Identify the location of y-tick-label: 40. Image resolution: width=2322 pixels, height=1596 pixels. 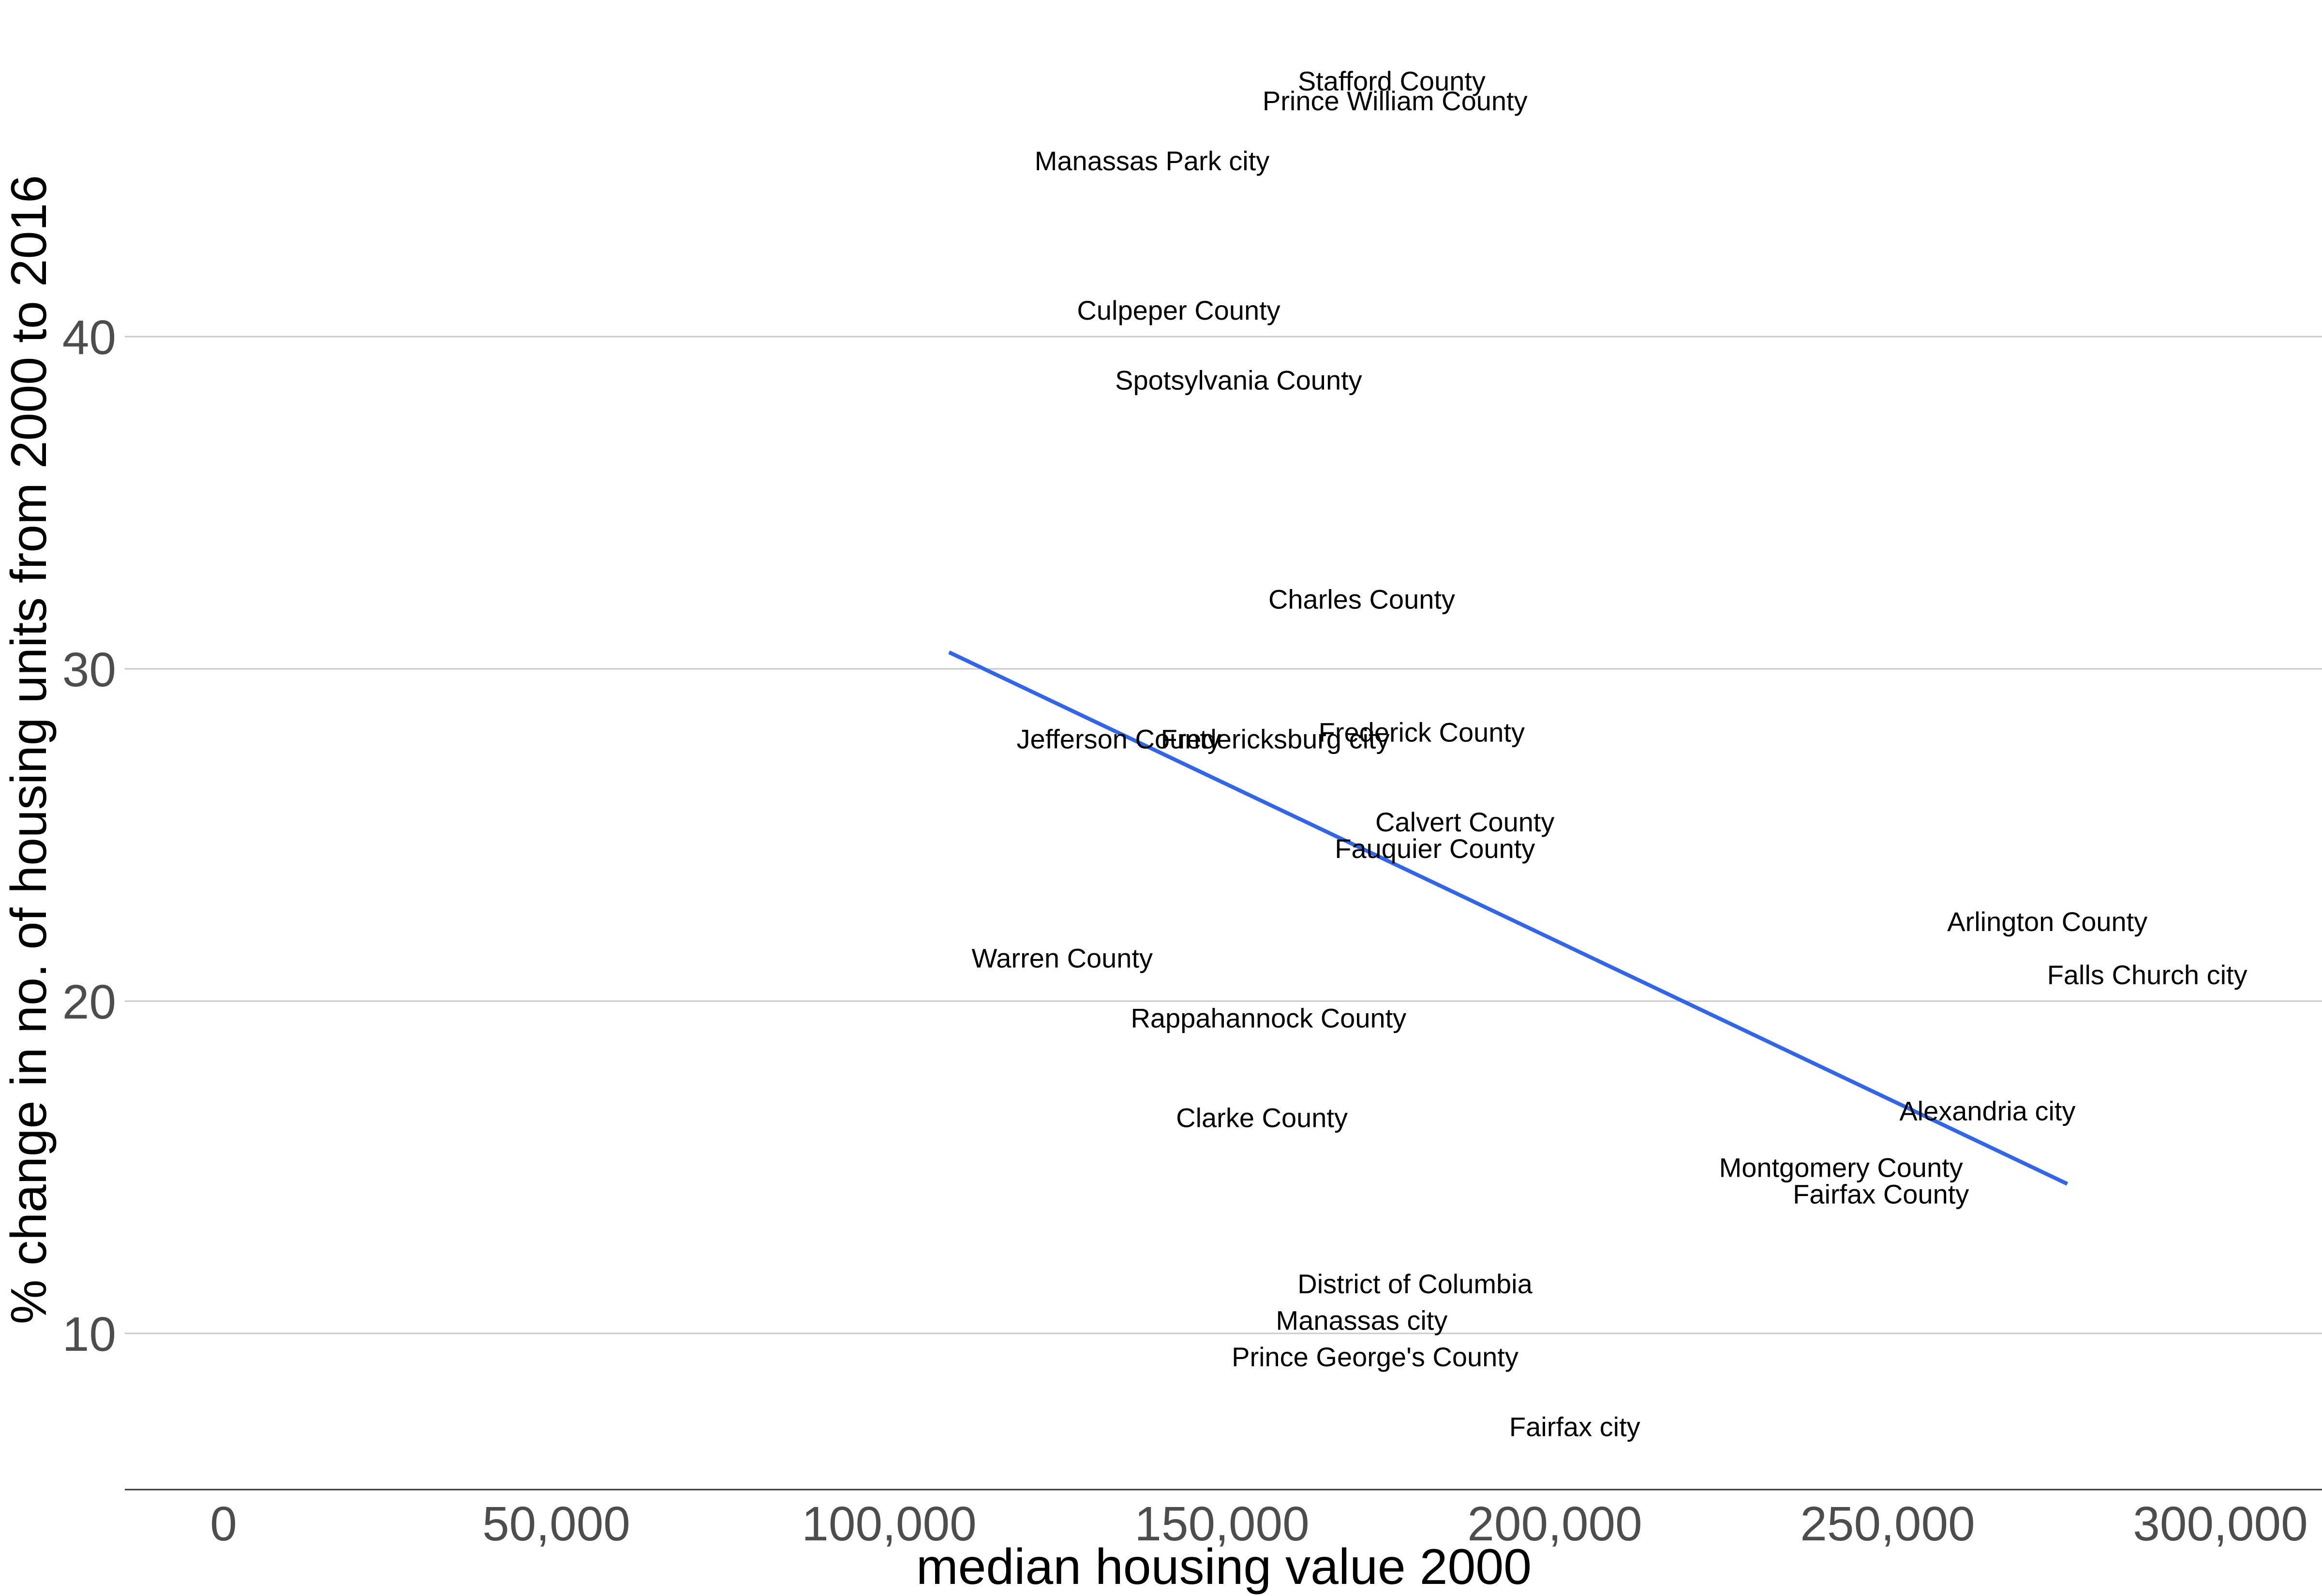
(89, 337).